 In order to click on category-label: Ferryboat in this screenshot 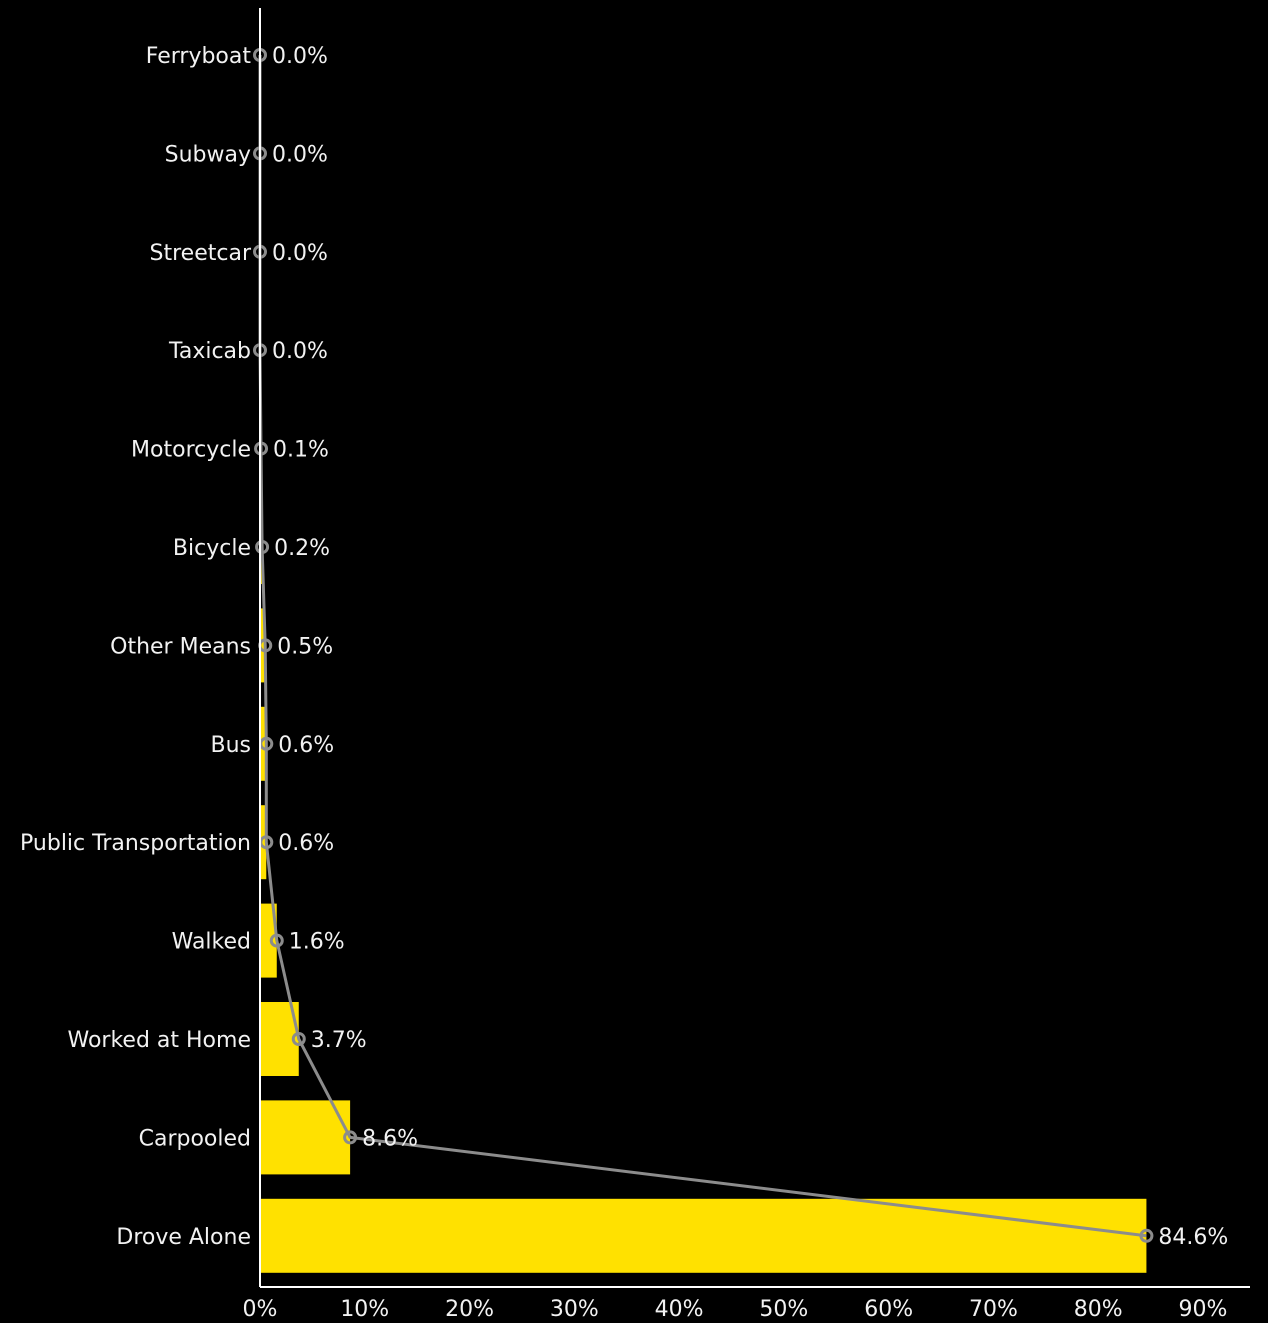, I will do `click(199, 56)`.